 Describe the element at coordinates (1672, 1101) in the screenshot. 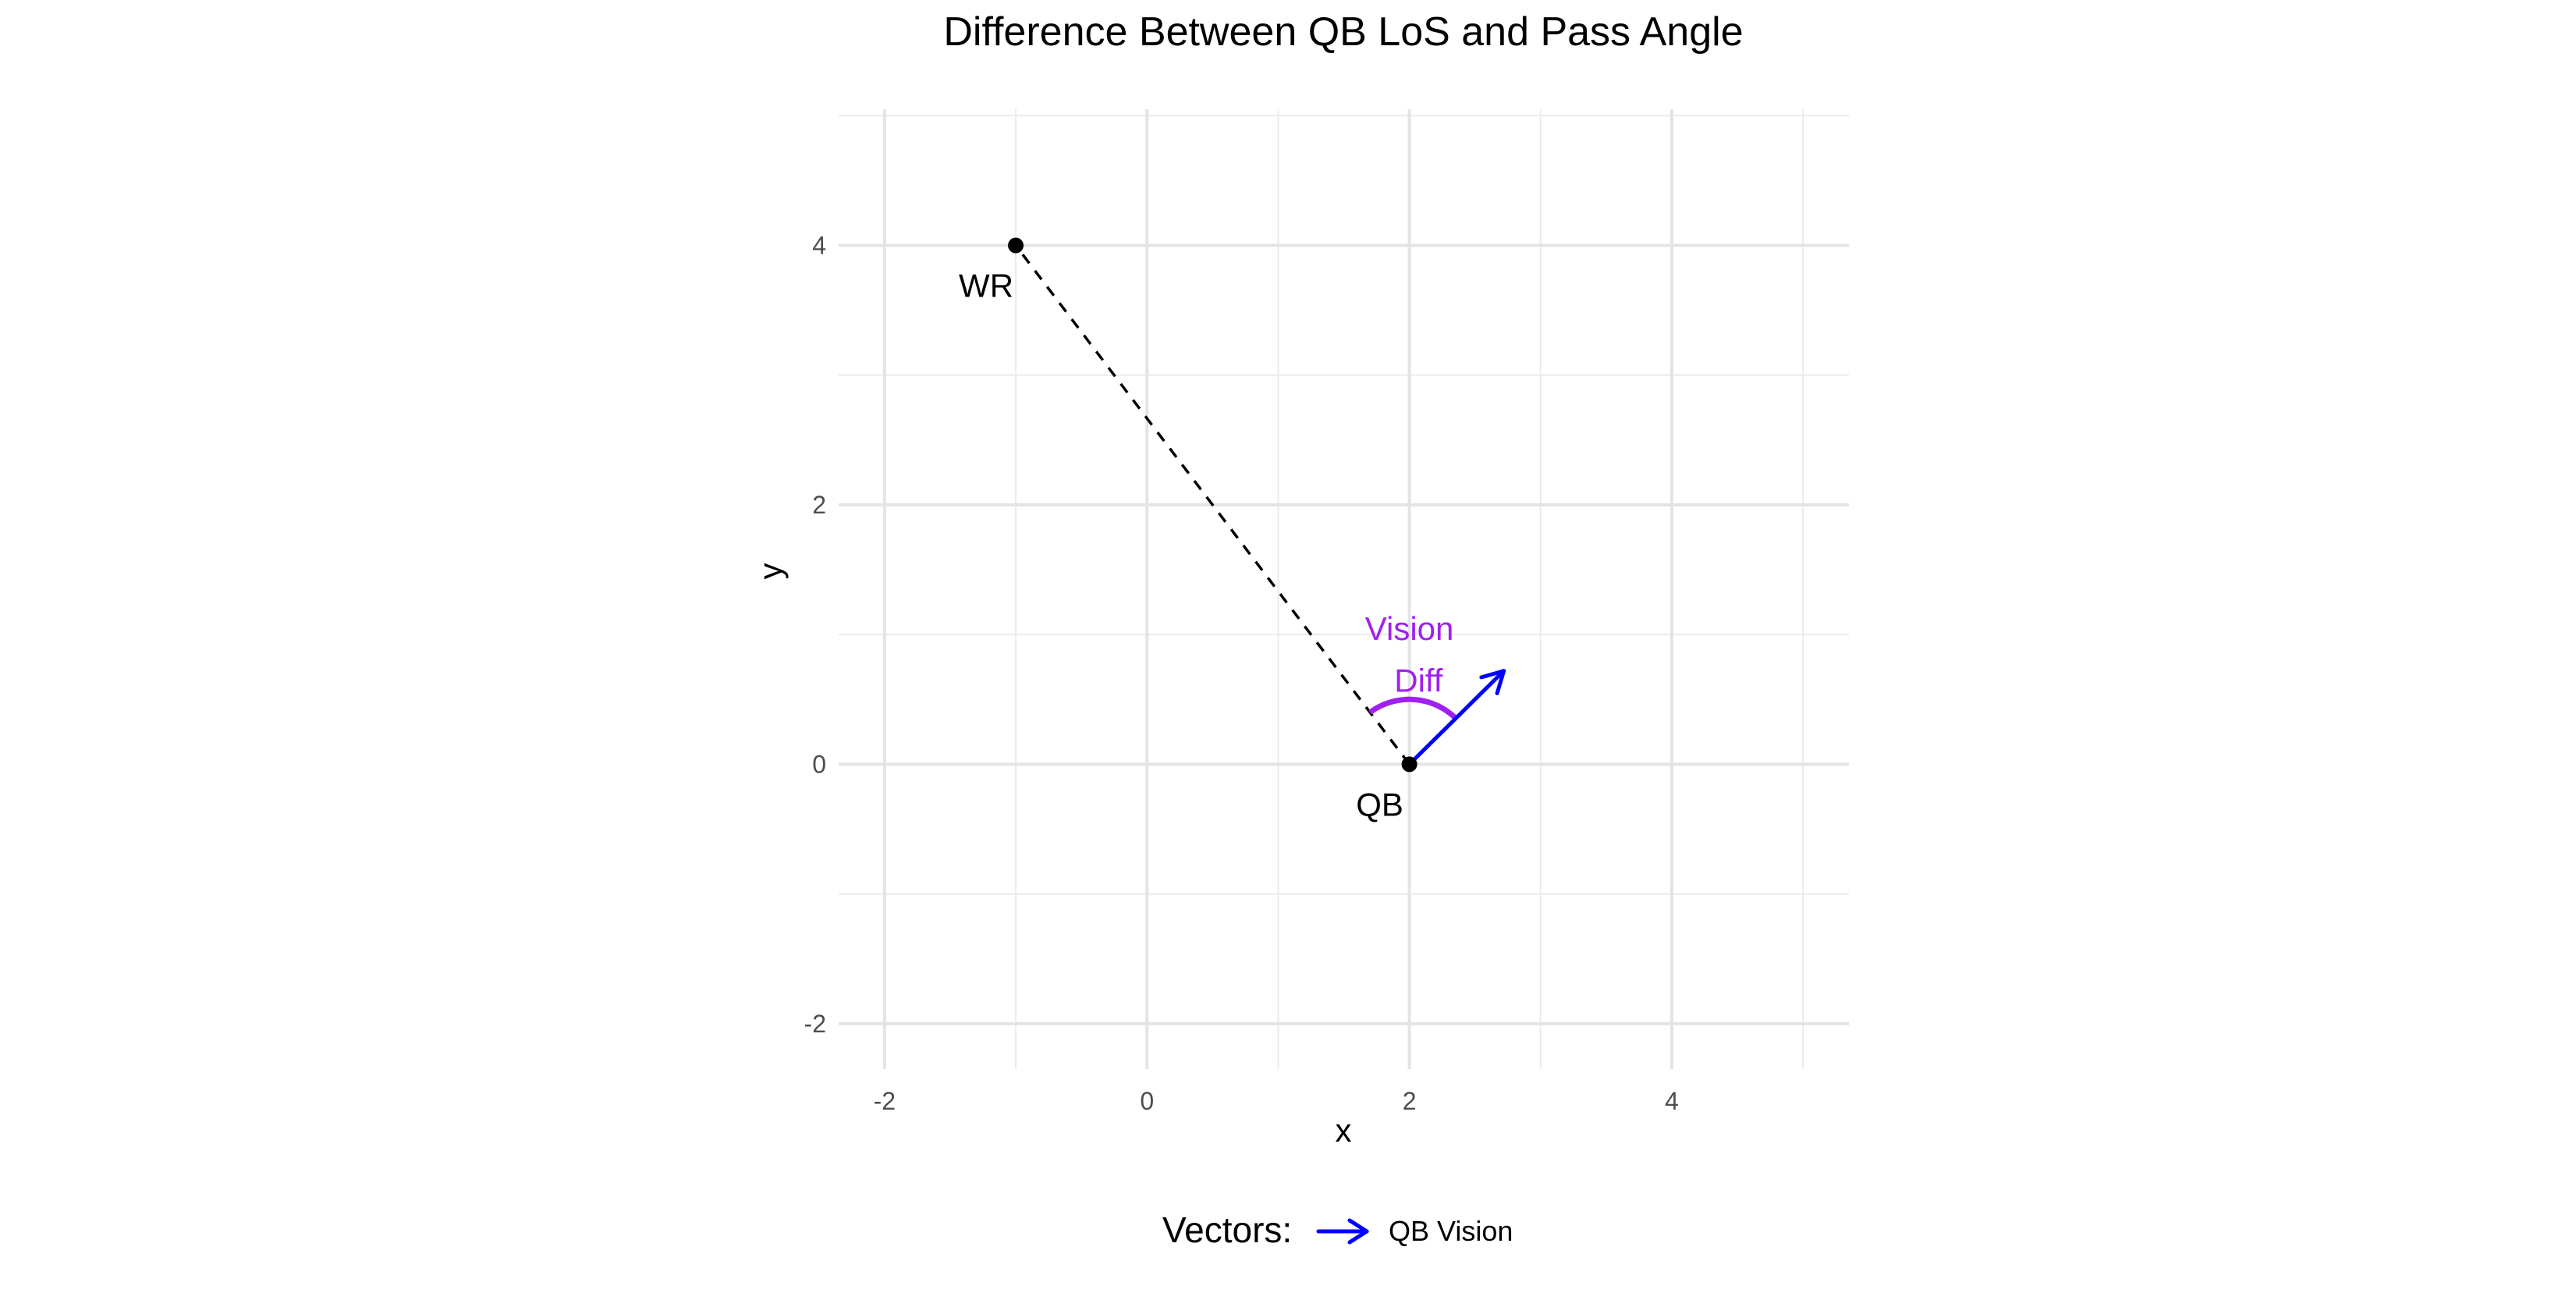

I see `x-tick-label: 4` at that location.